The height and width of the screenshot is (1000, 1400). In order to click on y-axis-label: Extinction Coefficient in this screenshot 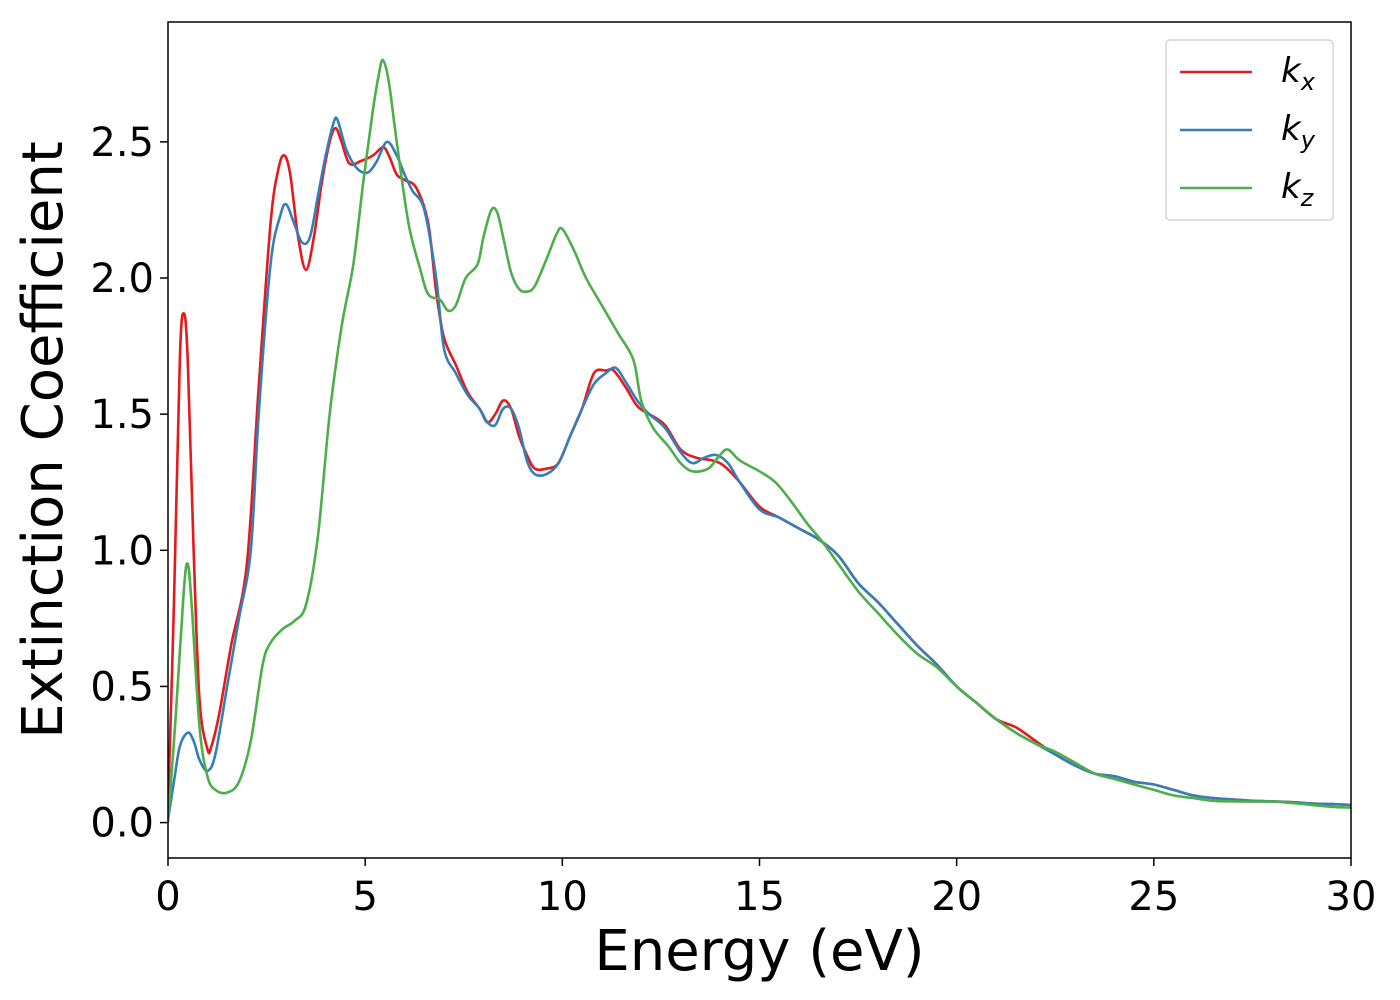, I will do `click(43, 440)`.